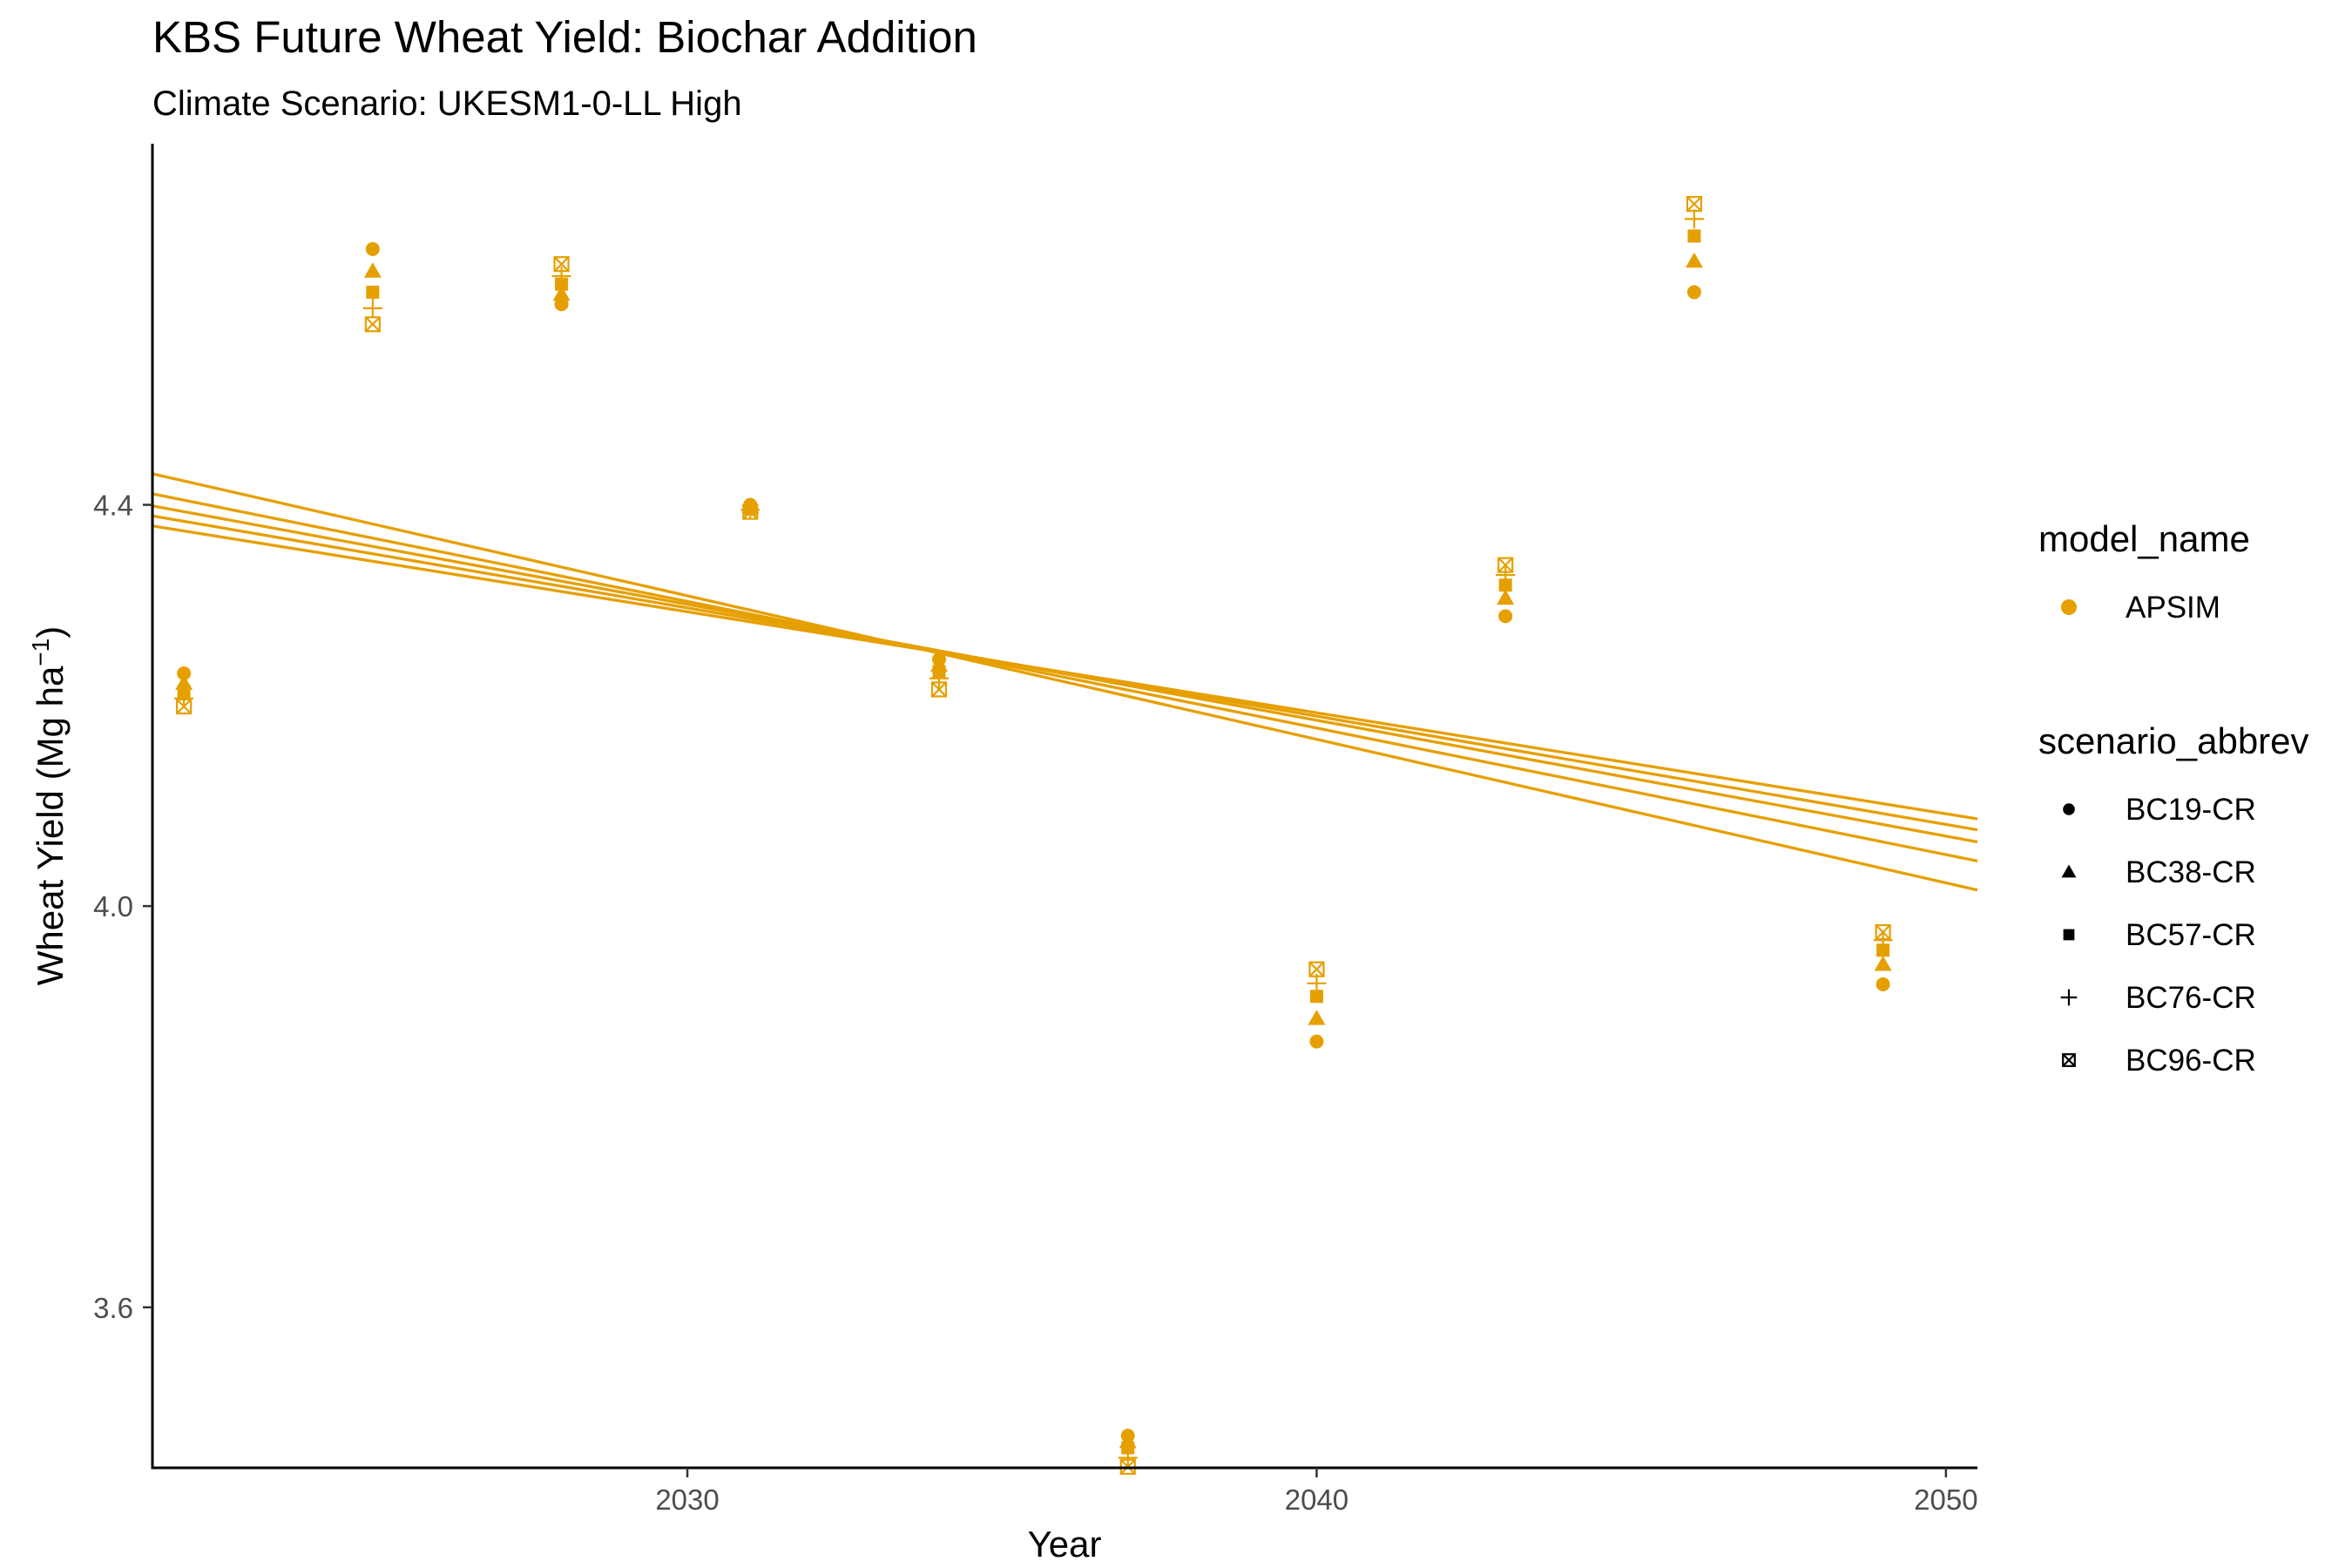  I want to click on data-point-bc96-cr-2034, so click(939, 689).